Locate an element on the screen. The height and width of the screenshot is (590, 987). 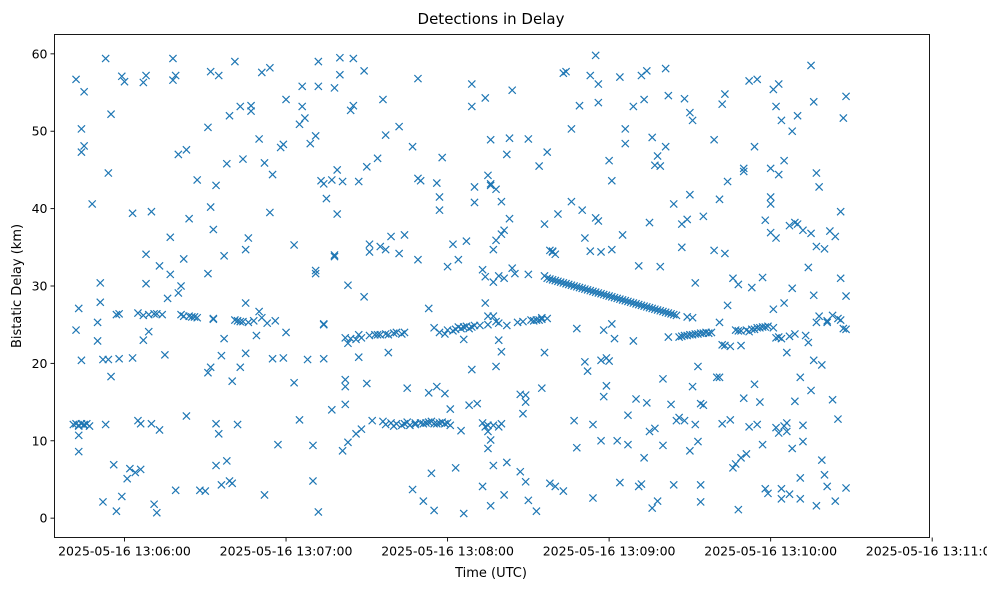
x-tick-label: 2025-05-16 13:09:00 is located at coordinates (609, 551).